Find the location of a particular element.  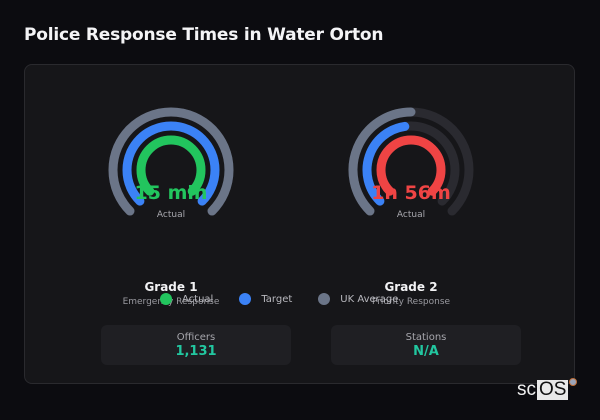

page-title: Police Response Times in Water Orton is located at coordinates (204, 35).